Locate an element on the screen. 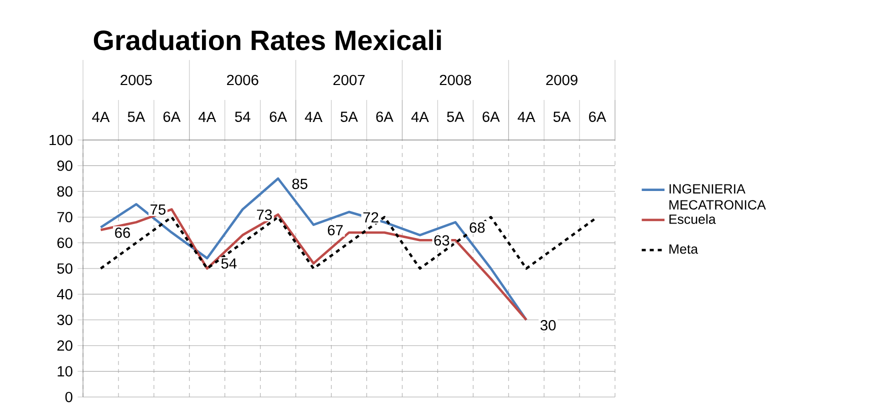 The height and width of the screenshot is (414, 873). text: 2006 is located at coordinates (242, 80).